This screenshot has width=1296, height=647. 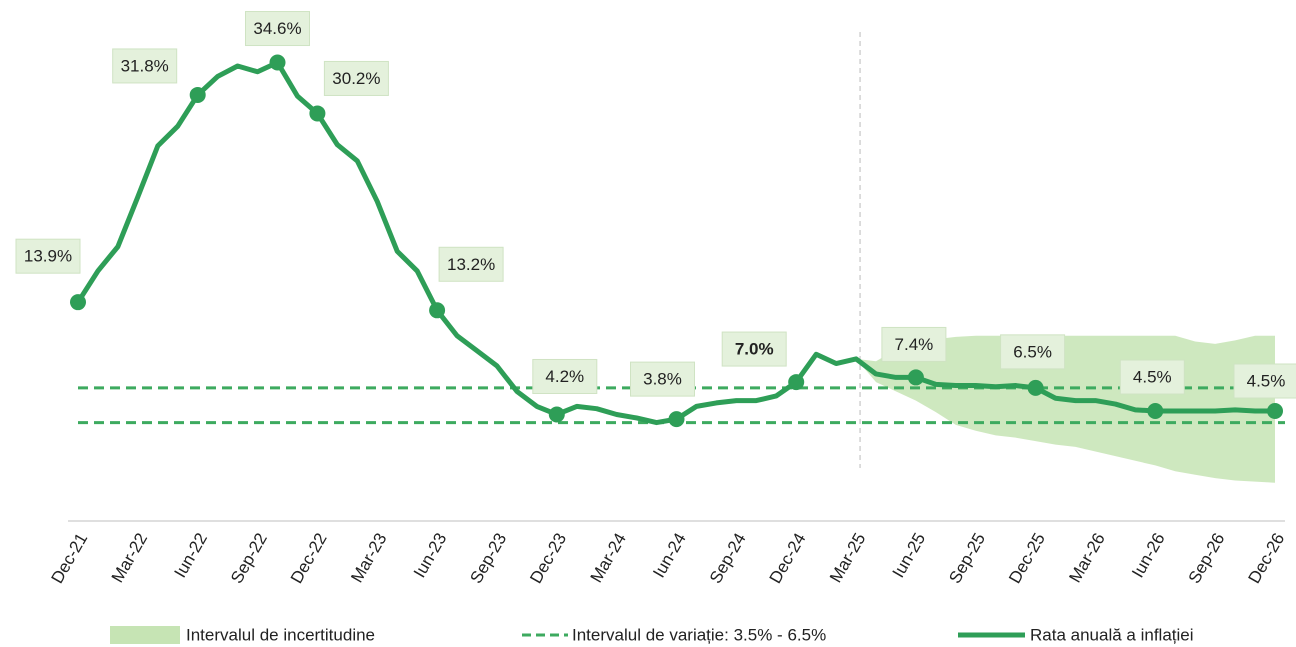 I want to click on x-tick-label: Dec-26, so click(x=1266, y=558).